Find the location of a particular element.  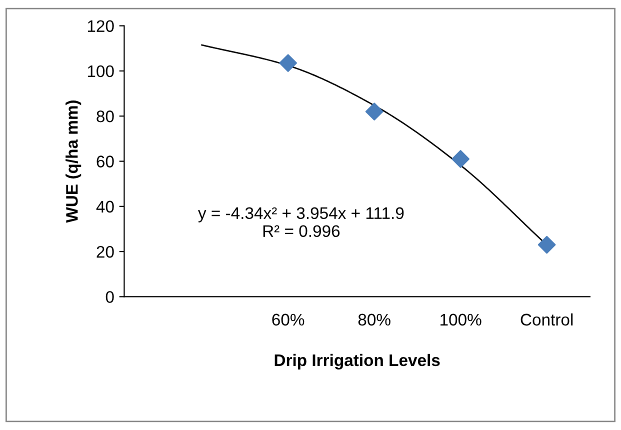

y-tick-label: 80 is located at coordinates (105, 116).